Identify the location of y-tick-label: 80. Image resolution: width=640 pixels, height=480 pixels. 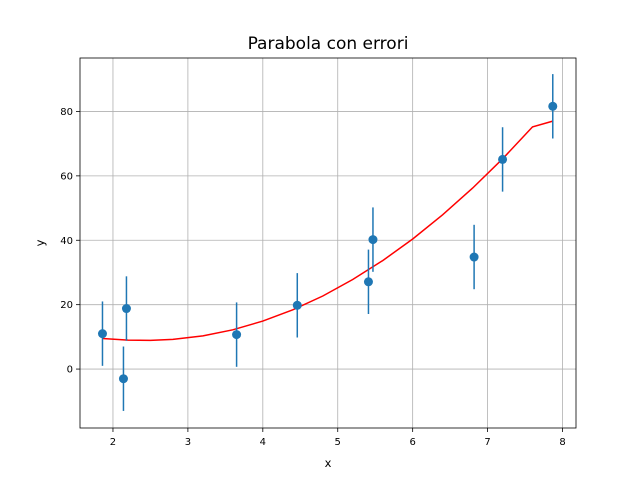
(66, 112).